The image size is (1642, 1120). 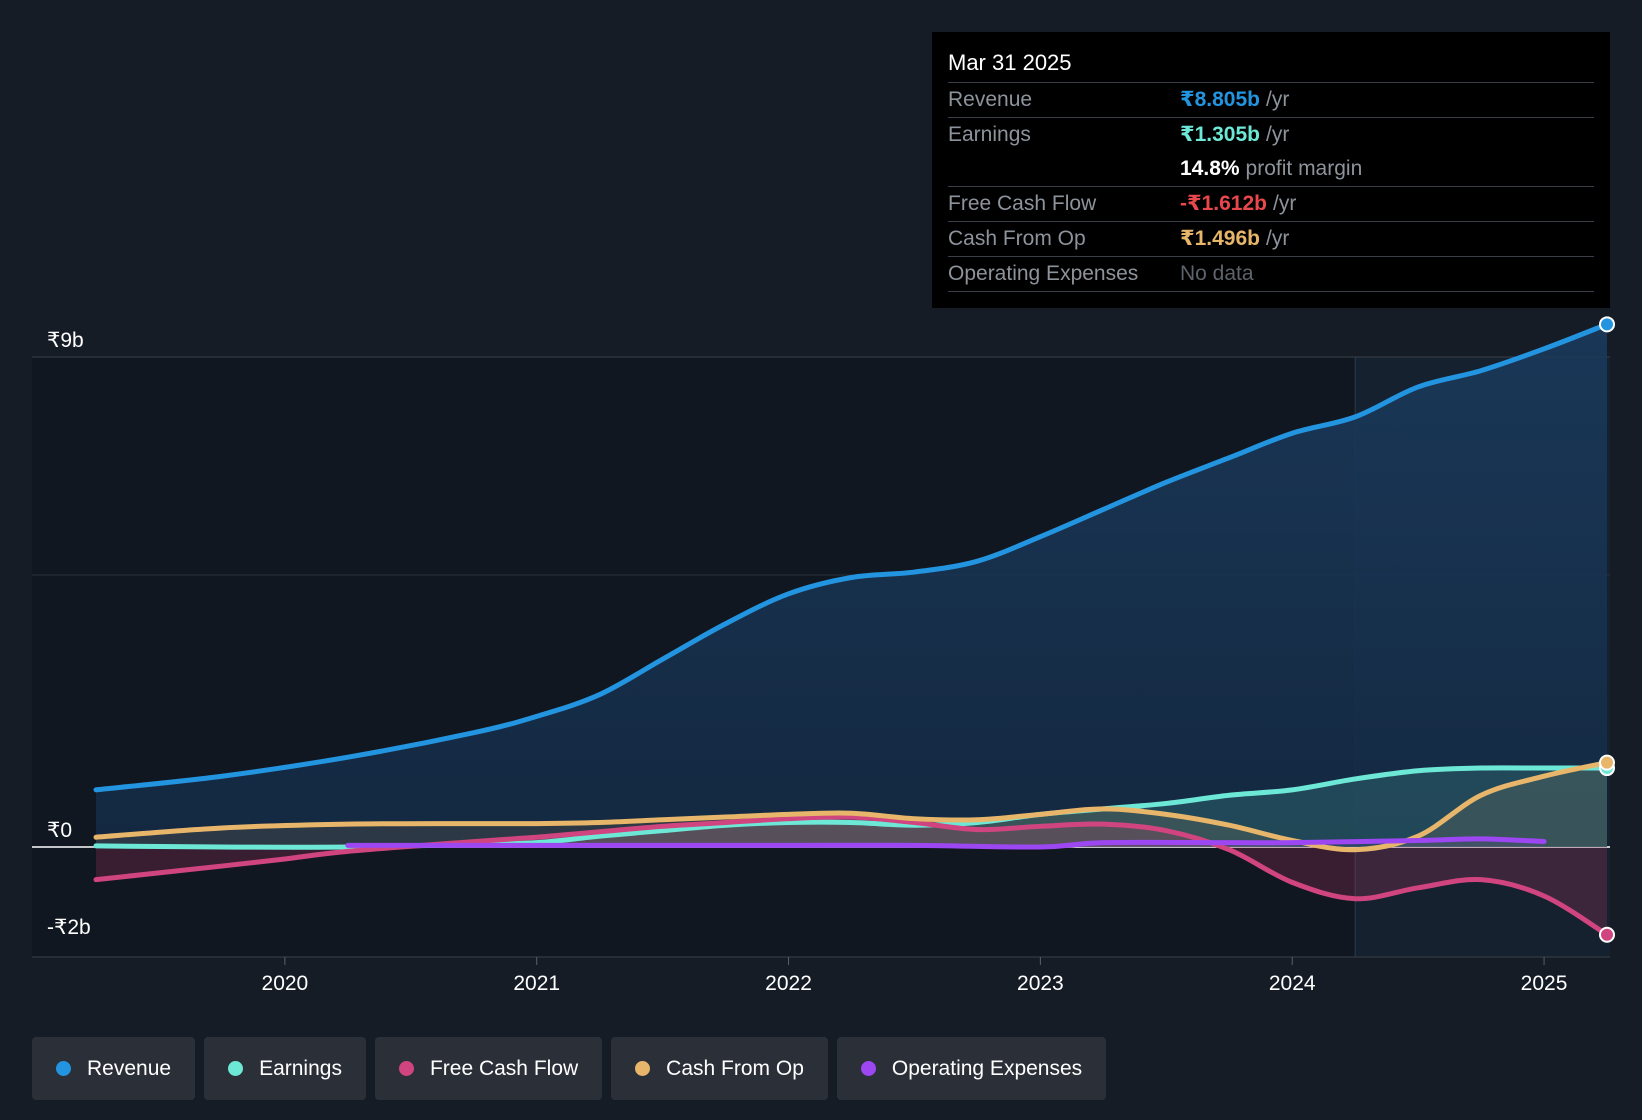 What do you see at coordinates (536, 983) in the screenshot?
I see `x-tick-label: 2021` at bounding box center [536, 983].